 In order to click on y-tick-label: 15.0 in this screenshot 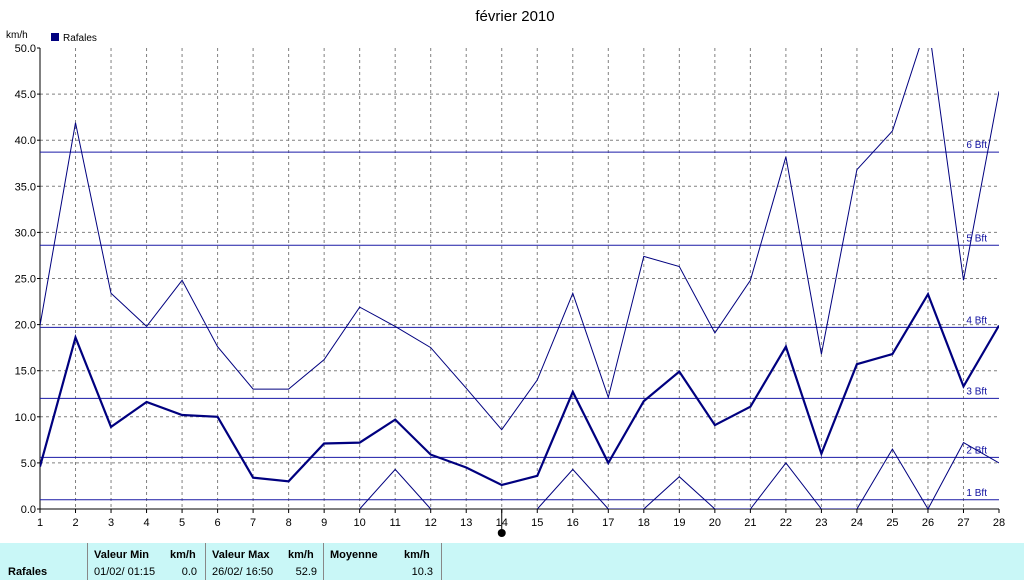, I will do `click(25, 372)`.